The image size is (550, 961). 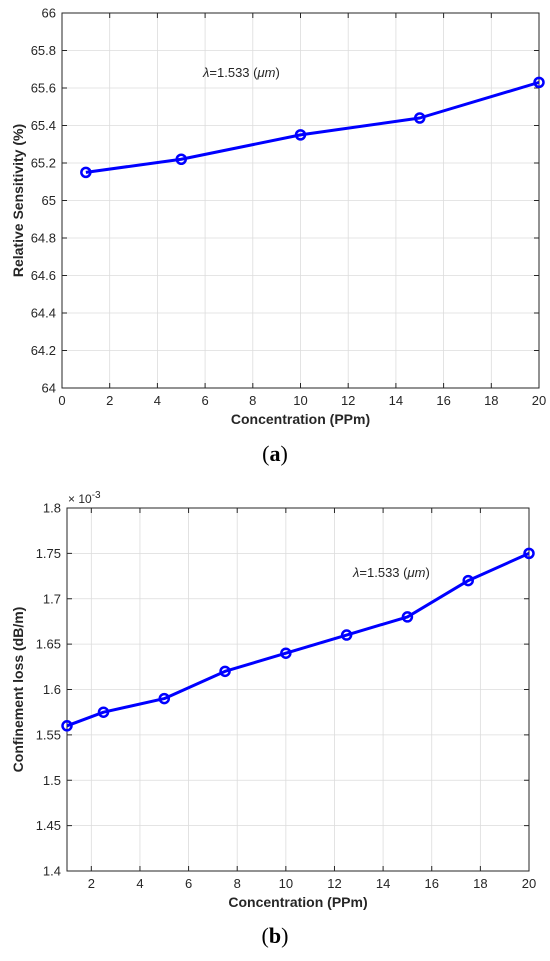 What do you see at coordinates (52, 508) in the screenshot?
I see `y-tick-label: 1.8` at bounding box center [52, 508].